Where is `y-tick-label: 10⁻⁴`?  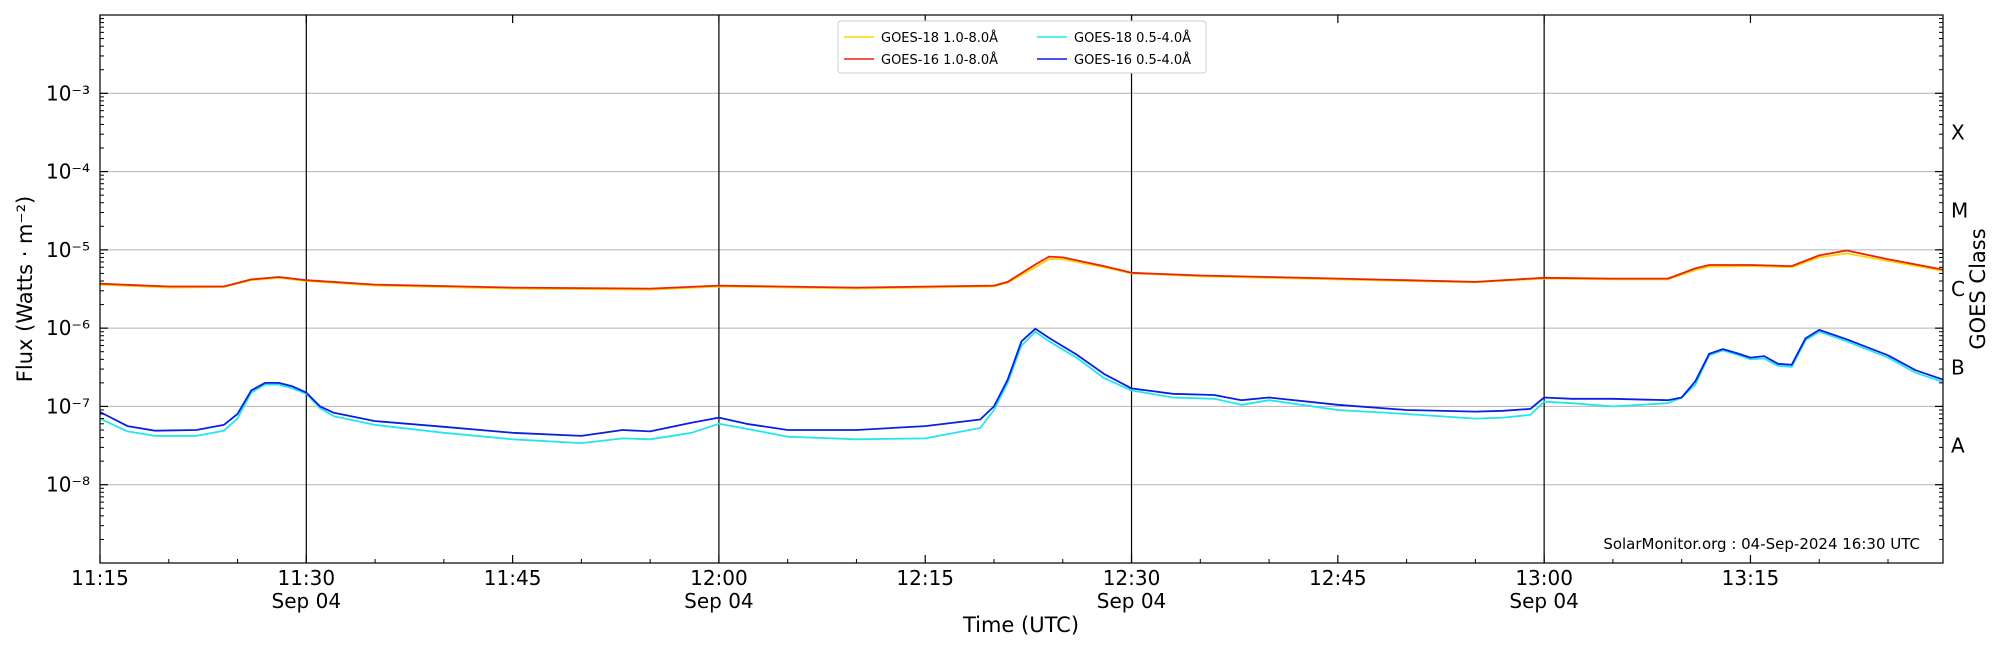
y-tick-label: 10⁻⁴ is located at coordinates (68, 172).